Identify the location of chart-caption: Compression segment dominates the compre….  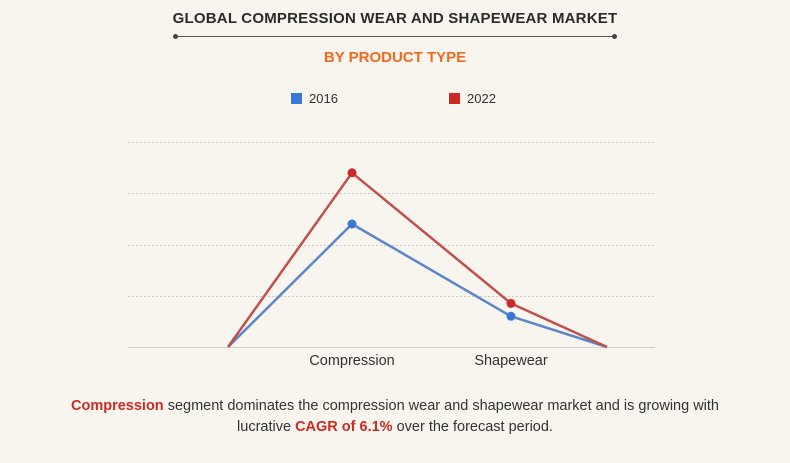
(395, 417).